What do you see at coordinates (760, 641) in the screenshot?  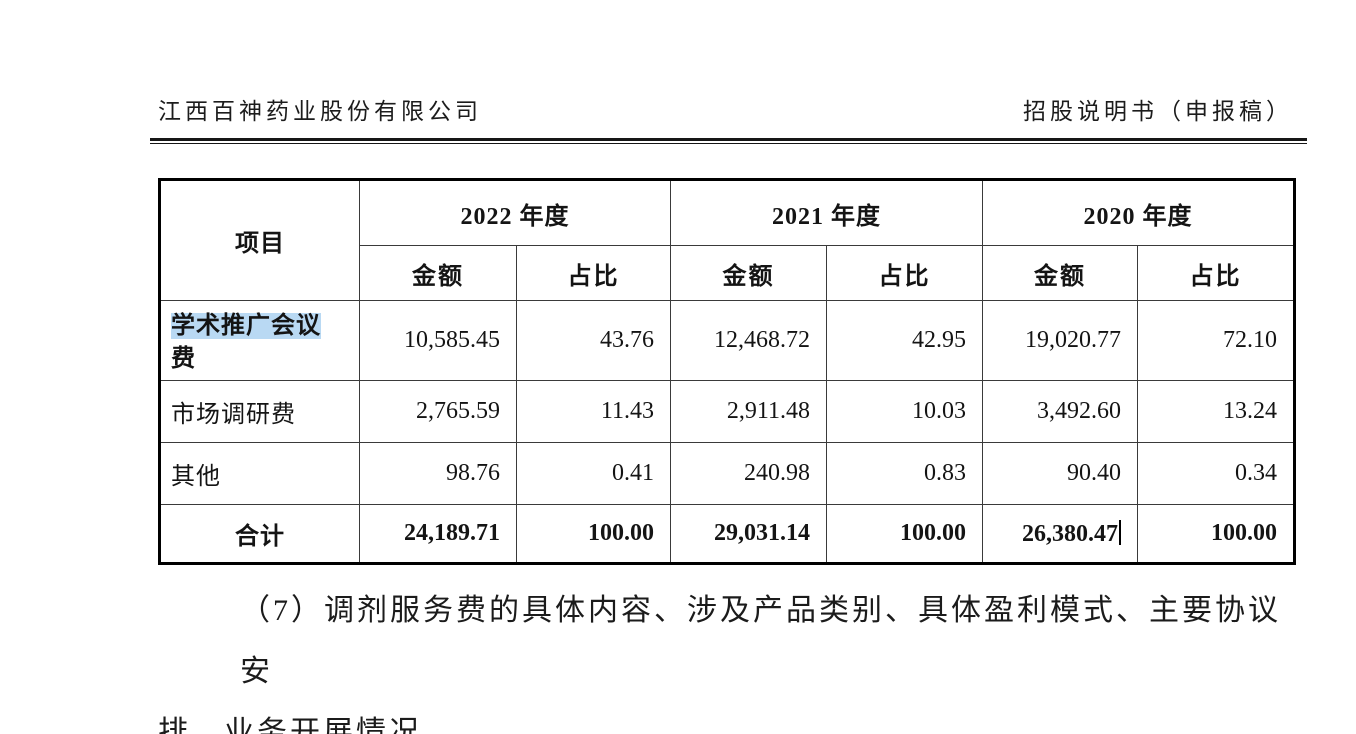 I see `paragraph-line-1: （7）调剂服务费的具体内容、涉及产品类别、具体盈利模式、主要协议安` at bounding box center [760, 641].